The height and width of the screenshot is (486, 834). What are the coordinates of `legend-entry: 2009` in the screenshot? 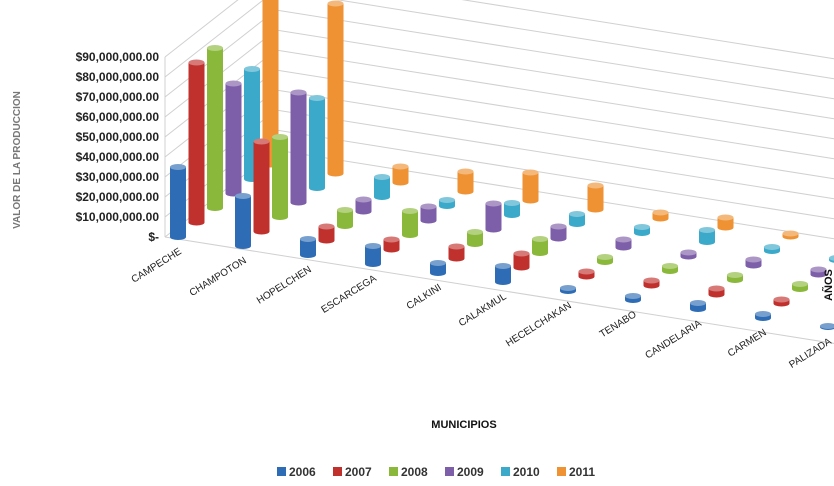 It's located at (470, 472).